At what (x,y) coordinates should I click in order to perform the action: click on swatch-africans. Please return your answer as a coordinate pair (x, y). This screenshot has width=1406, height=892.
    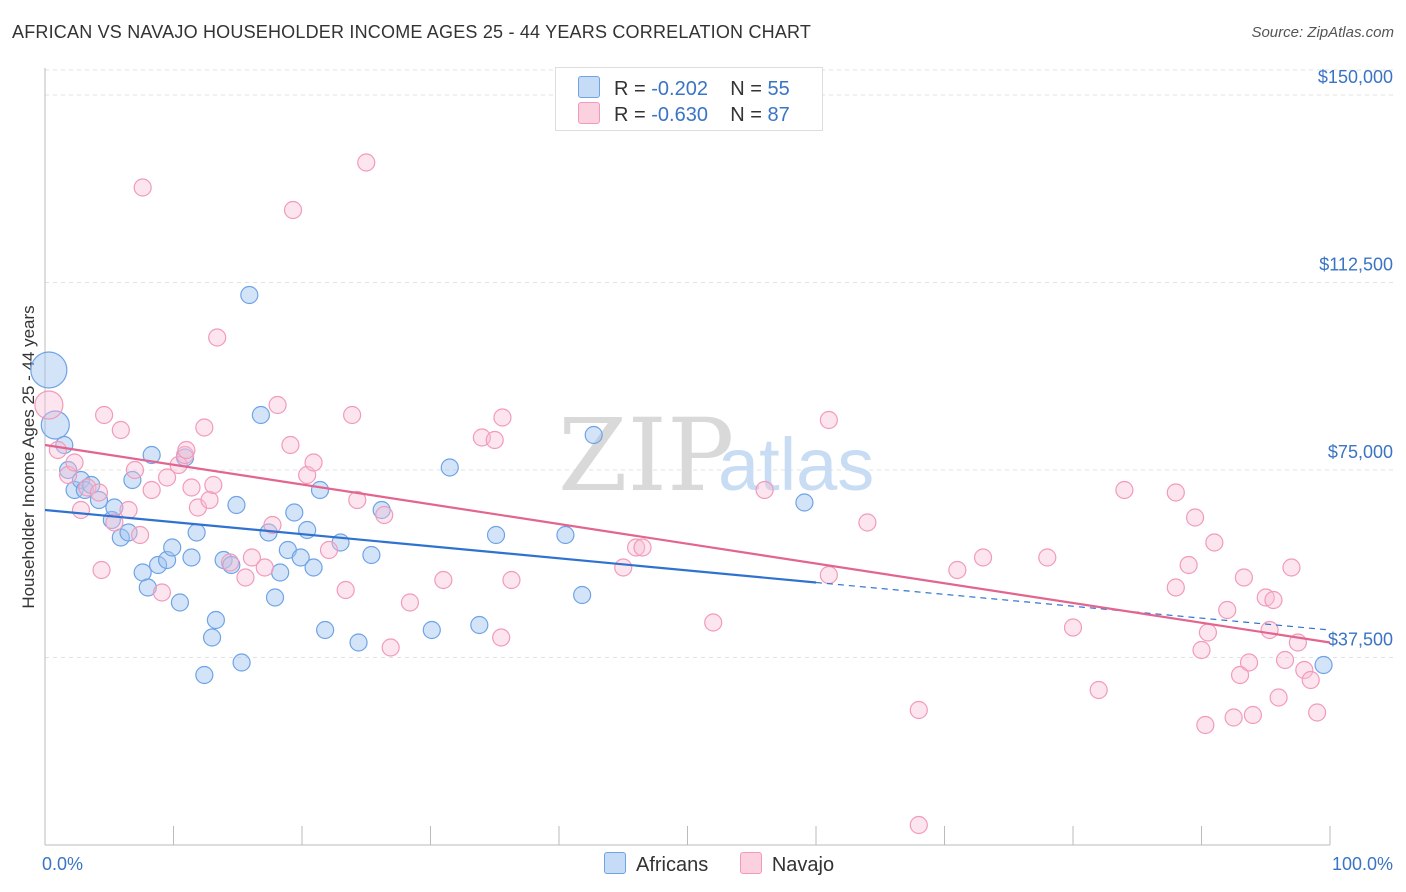
    Looking at the image, I should click on (615, 863).